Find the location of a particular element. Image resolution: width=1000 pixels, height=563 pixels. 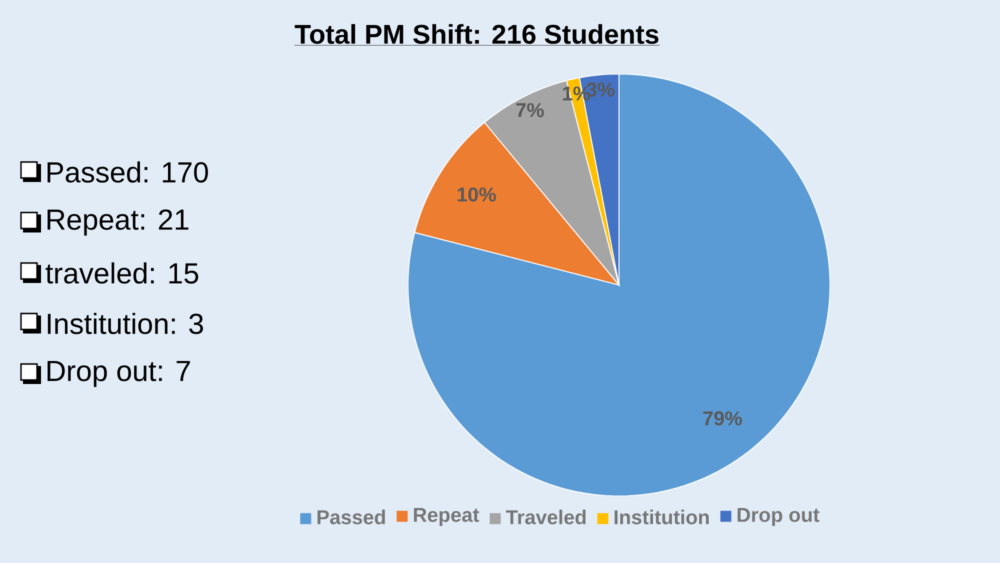

text: Drop out: 7 is located at coordinates (119, 374).